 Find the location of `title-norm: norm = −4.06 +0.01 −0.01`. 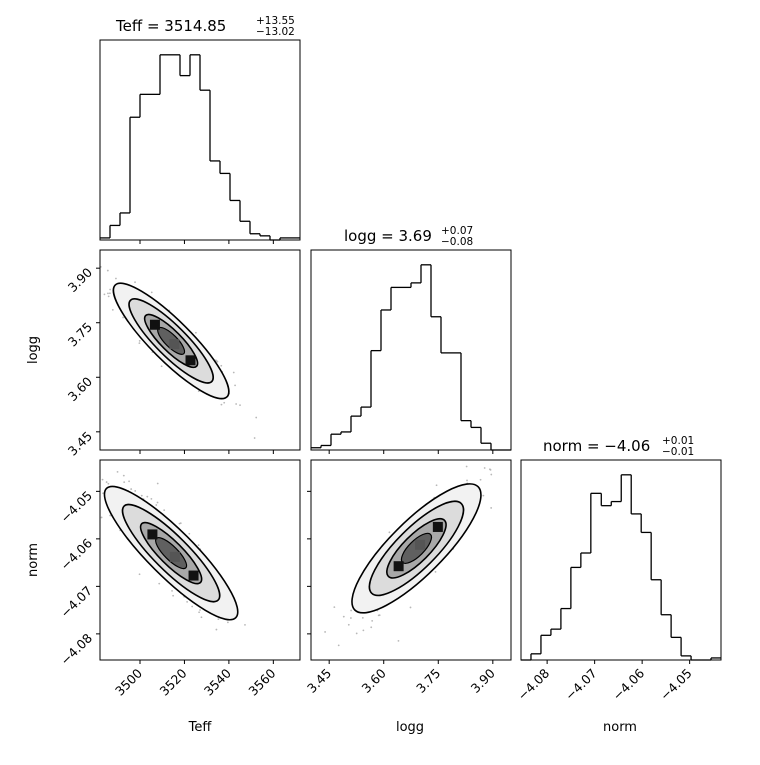

title-norm: norm = −4.06 +0.01 −0.01 is located at coordinates (618, 446).